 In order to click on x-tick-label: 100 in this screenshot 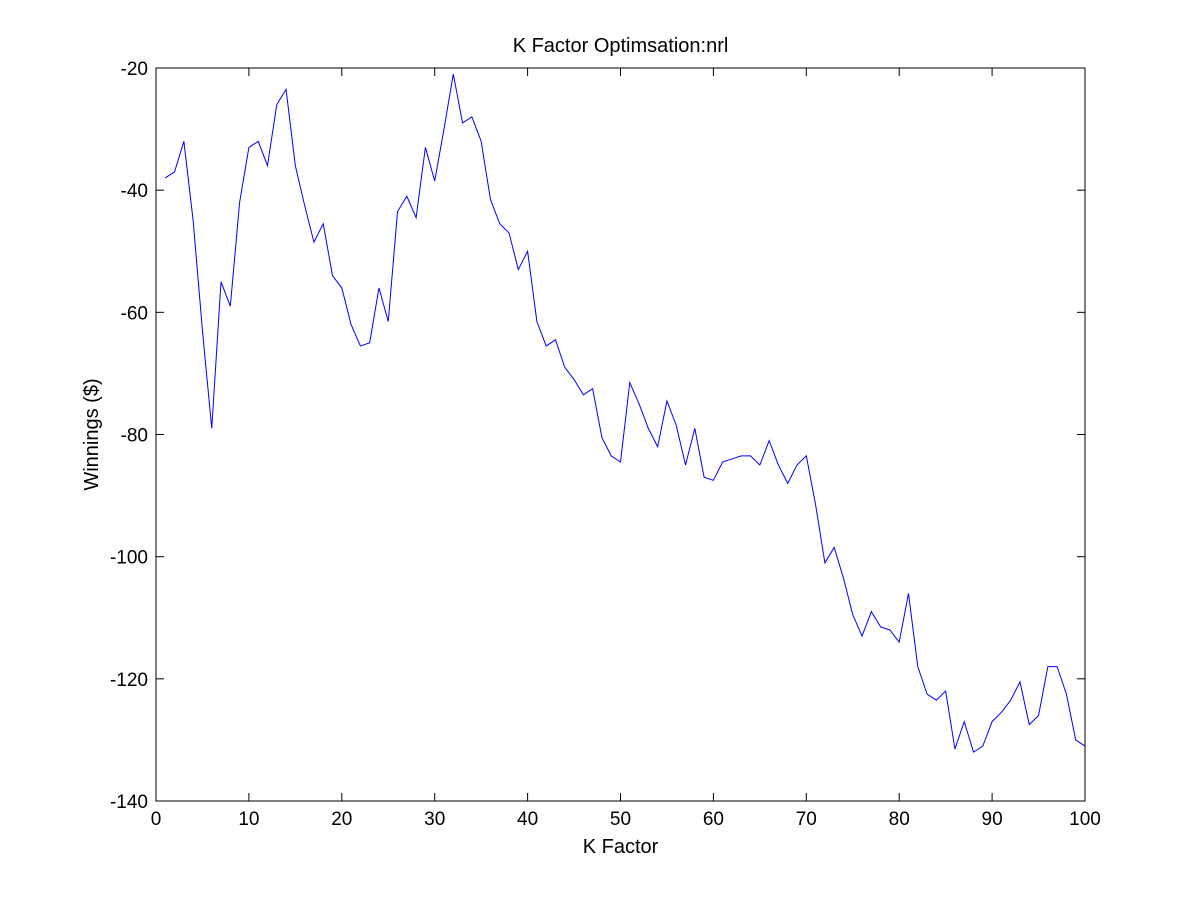, I will do `click(1085, 819)`.